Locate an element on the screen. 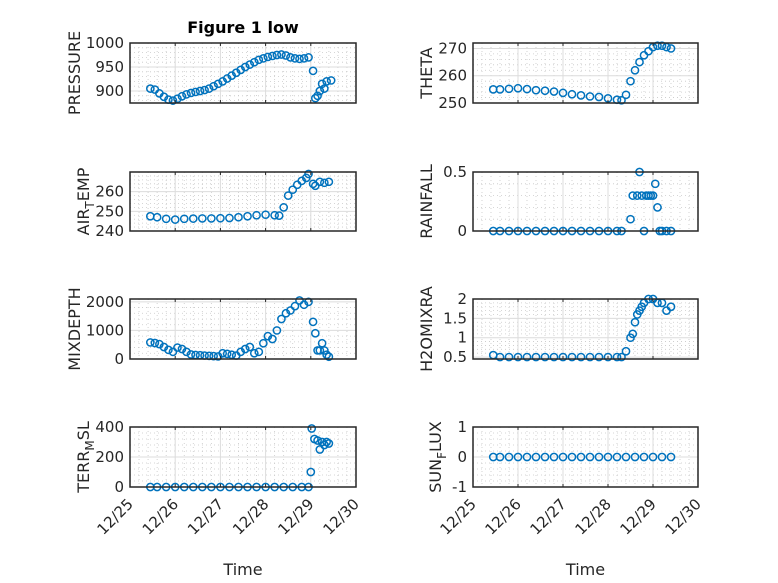  y-tick-label: 0 is located at coordinates (119, 487).